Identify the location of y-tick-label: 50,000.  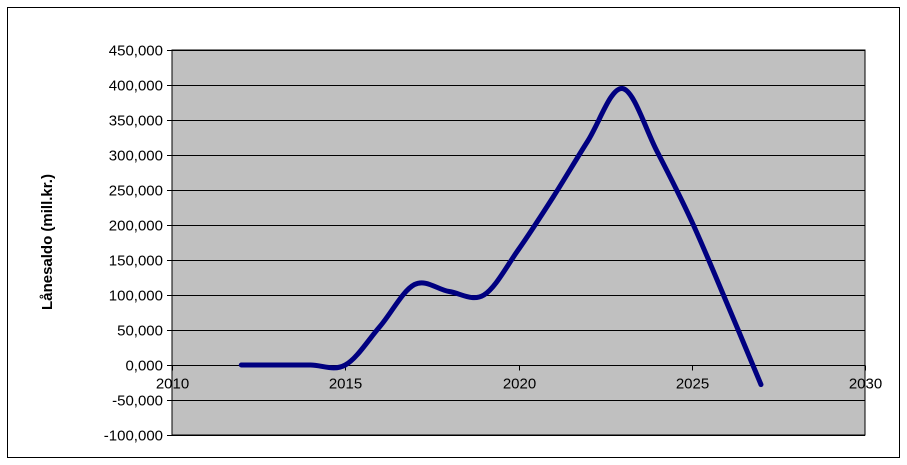
(140, 331).